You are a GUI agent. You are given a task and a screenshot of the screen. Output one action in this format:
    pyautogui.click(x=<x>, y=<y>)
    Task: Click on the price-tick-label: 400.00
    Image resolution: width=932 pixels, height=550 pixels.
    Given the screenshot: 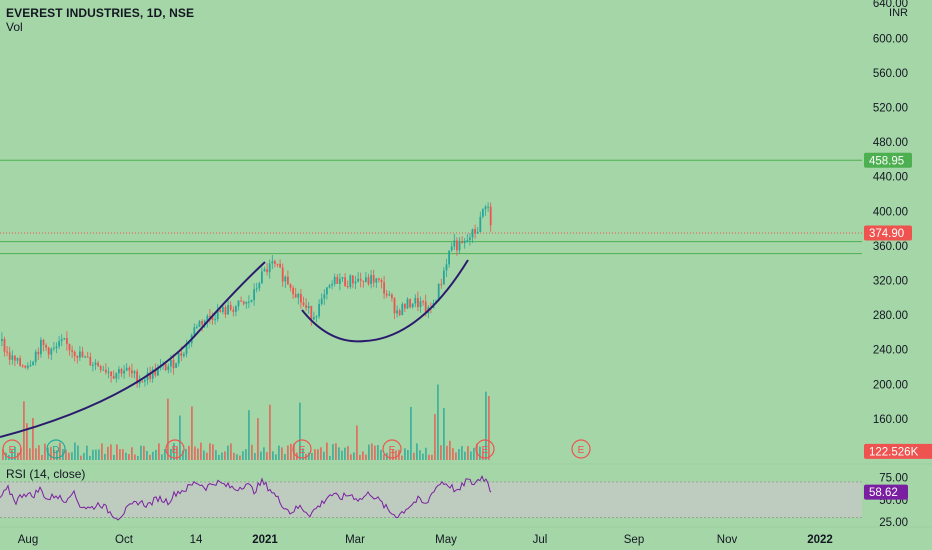 What is the action you would take?
    pyautogui.click(x=890, y=212)
    